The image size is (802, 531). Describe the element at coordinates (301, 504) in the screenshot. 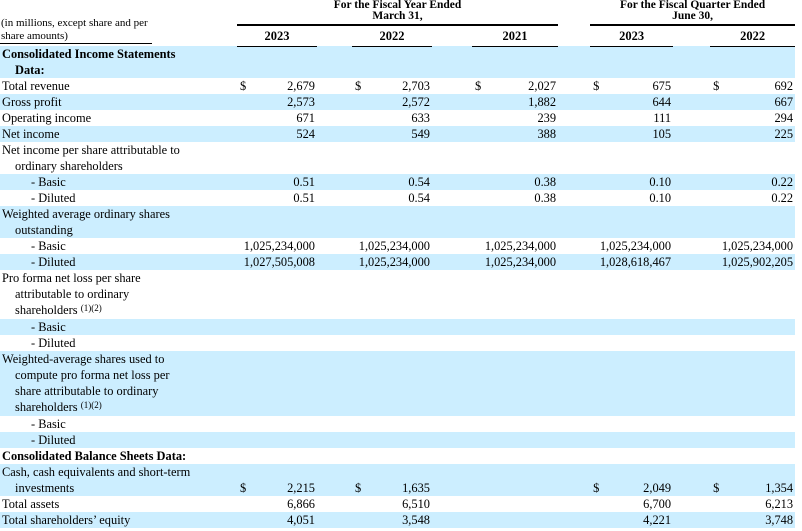

I see `cell-value: 6,866` at that location.